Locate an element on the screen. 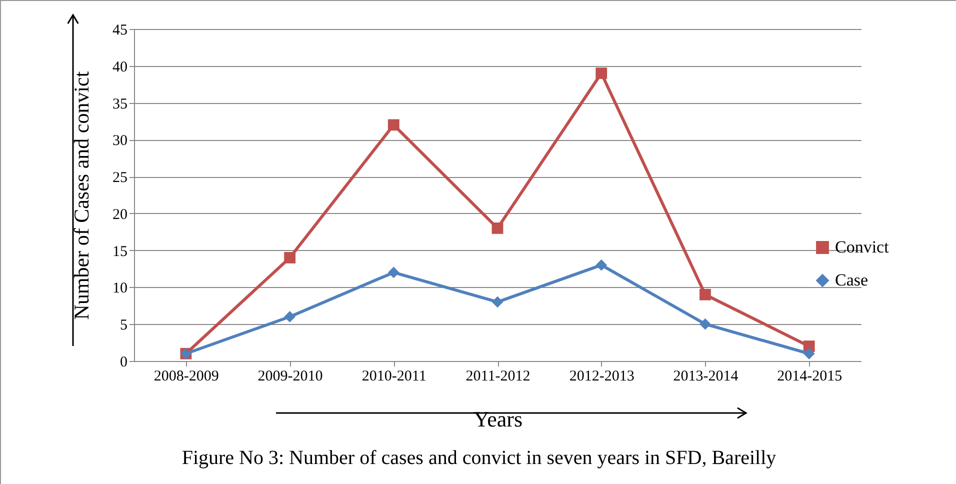 The image size is (956, 484). y-axis-title: Number of Cases and convict is located at coordinates (82, 195).